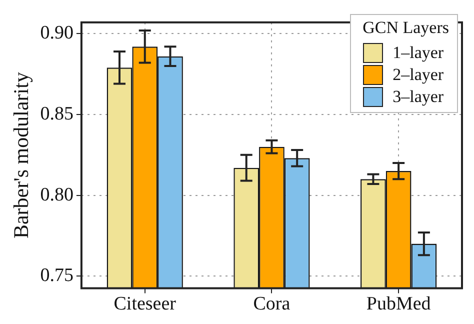  Describe the element at coordinates (399, 304) in the screenshot. I see `x-tick-label: PubMed` at that location.